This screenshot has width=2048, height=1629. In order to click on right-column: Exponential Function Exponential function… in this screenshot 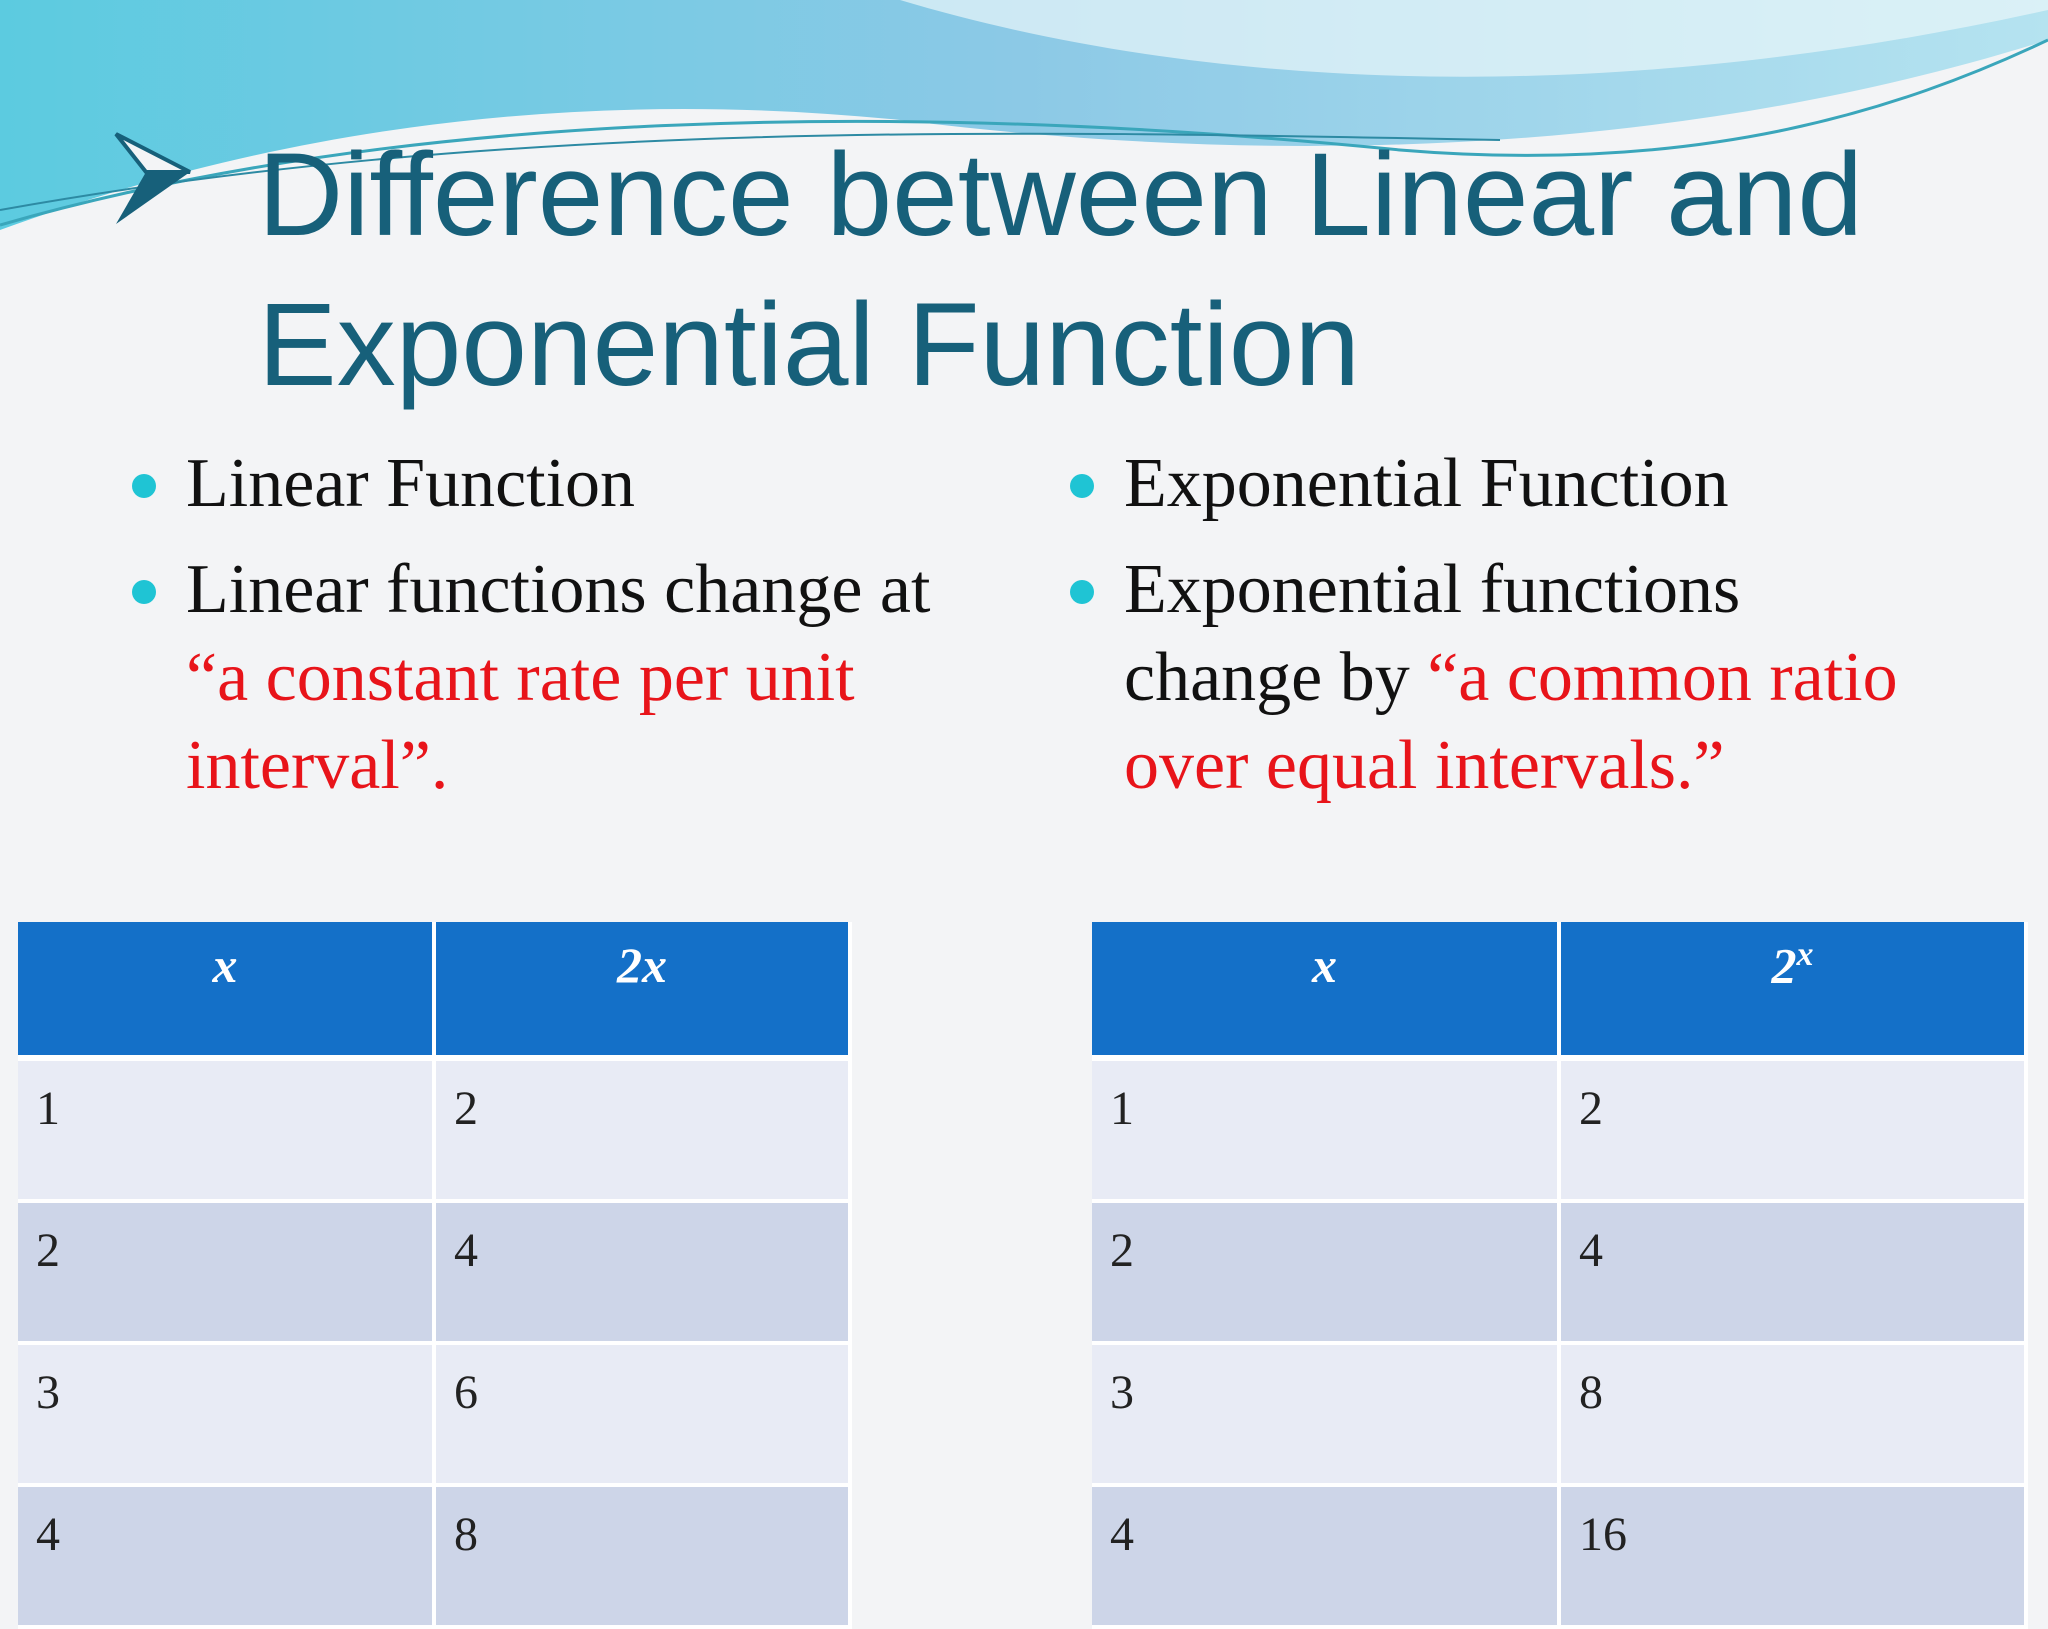, I will do `click(1483, 634)`.